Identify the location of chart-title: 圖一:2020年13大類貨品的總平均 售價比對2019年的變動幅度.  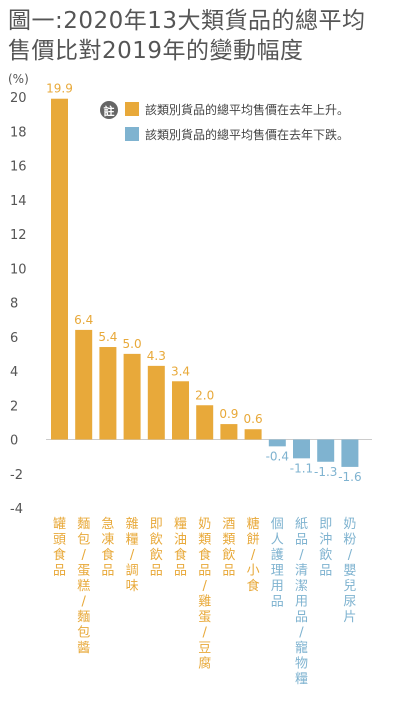
(203, 36).